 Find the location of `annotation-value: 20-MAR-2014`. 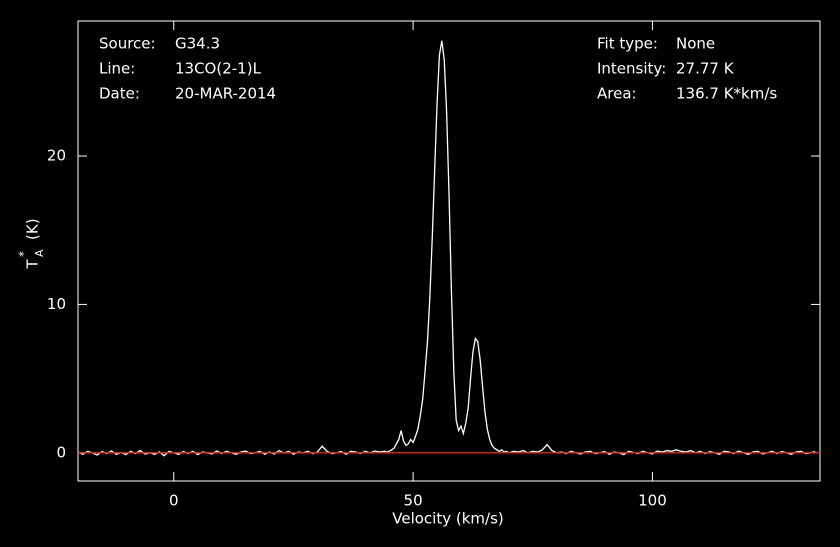

annotation-value: 20-MAR-2014 is located at coordinates (225, 94).